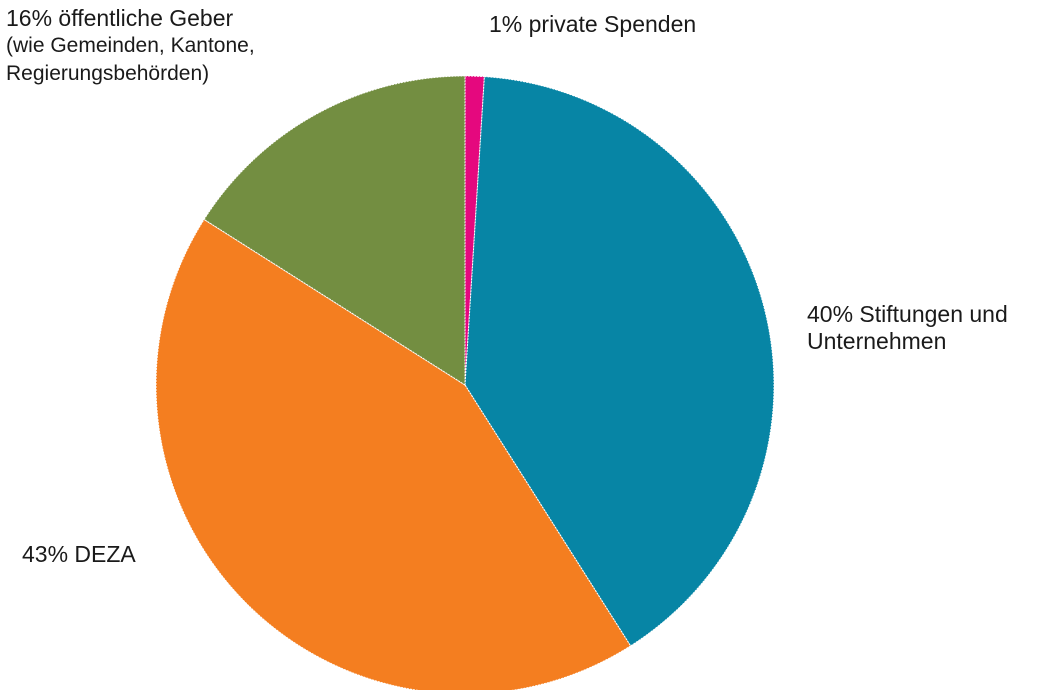 This screenshot has height=690, width=1061. Describe the element at coordinates (907, 314) in the screenshot. I see `label-line: 40% Stiftungen und` at that location.